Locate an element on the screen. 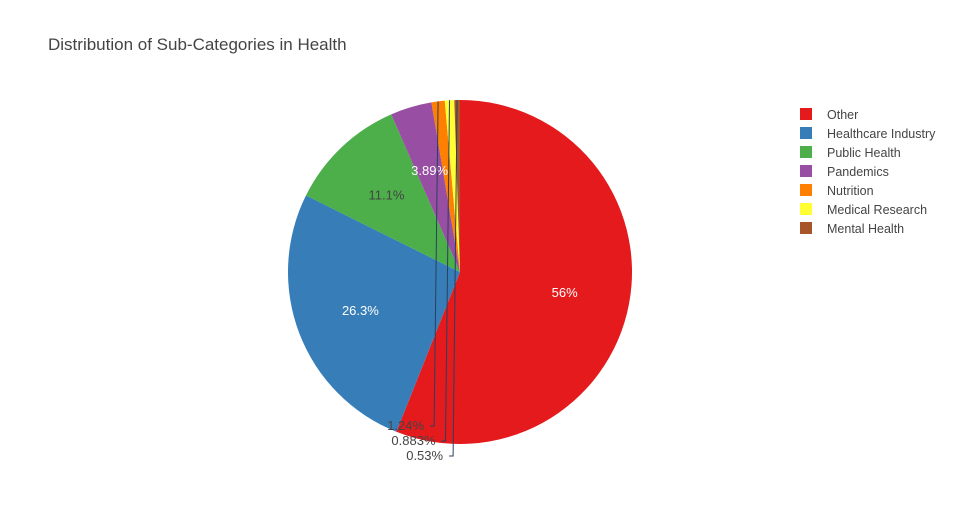 This screenshot has width=965, height=530. slice-label-public-health: 11.1% is located at coordinates (387, 195).